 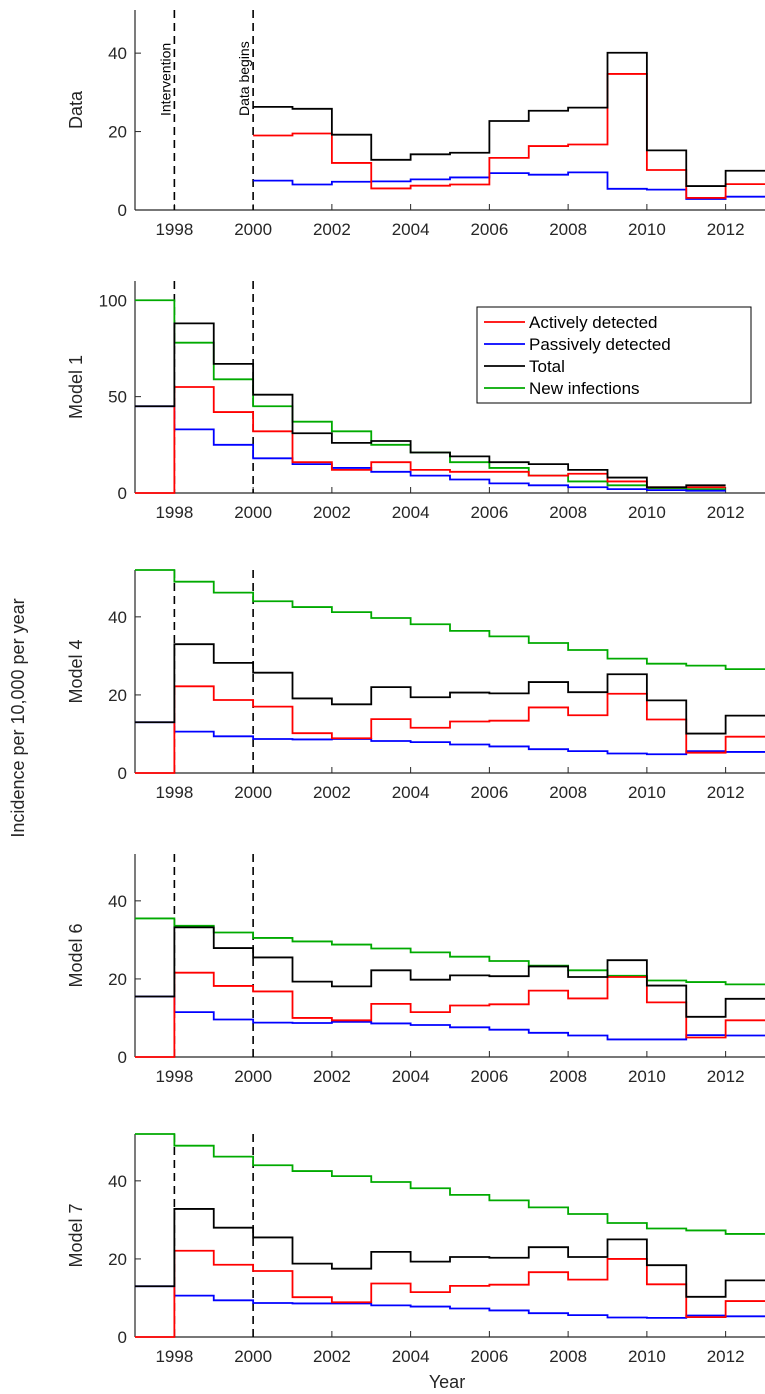 What do you see at coordinates (244, 78) in the screenshot?
I see `annotation-2: Data begins` at bounding box center [244, 78].